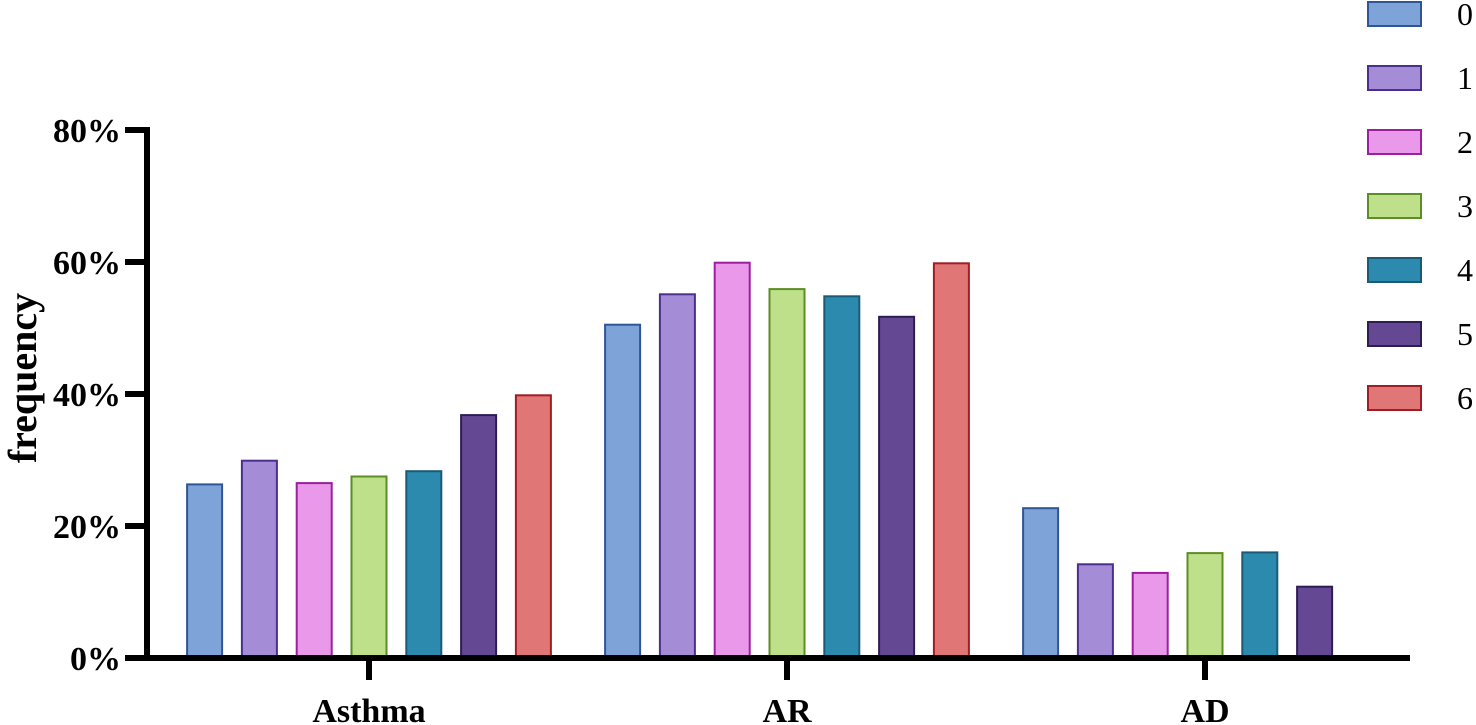 The width and height of the screenshot is (1476, 725). Describe the element at coordinates (1465, 78) in the screenshot. I see `legend-label-1: 1` at that location.